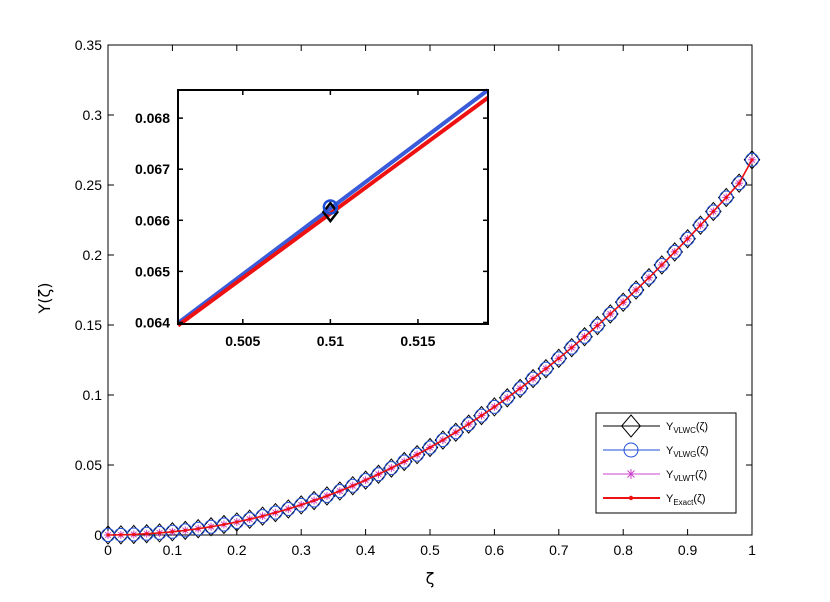 The height and width of the screenshot is (602, 830). What do you see at coordinates (687, 452) in the screenshot?
I see `legend-label: YVLWG(ζ)` at bounding box center [687, 452].